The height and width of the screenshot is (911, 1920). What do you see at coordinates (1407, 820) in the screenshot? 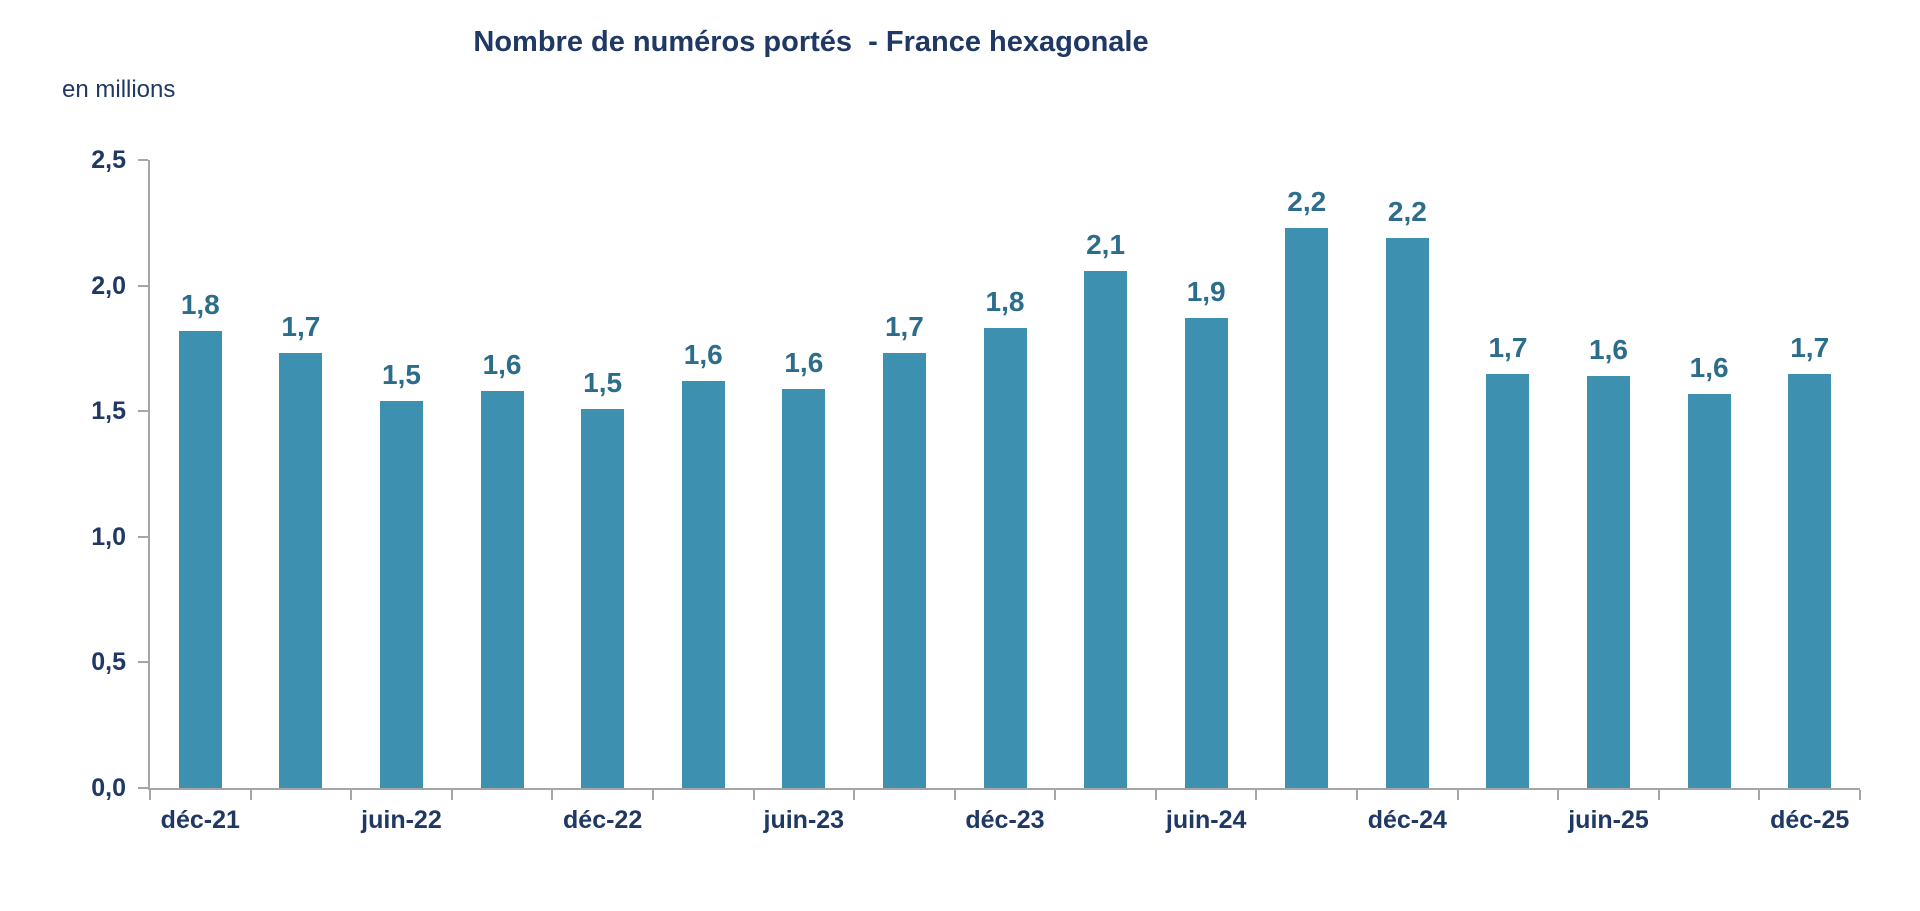
I see `x-axis-tick-label: déc-24` at bounding box center [1407, 820].